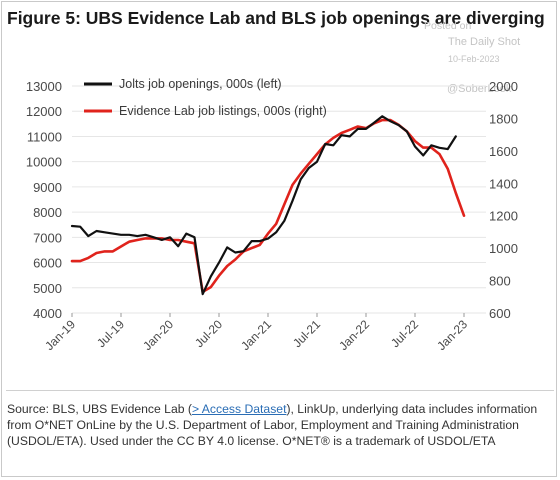 Image resolution: width=560 pixels, height=480 pixels. I want to click on right-tick-label: 1000, so click(503, 248).